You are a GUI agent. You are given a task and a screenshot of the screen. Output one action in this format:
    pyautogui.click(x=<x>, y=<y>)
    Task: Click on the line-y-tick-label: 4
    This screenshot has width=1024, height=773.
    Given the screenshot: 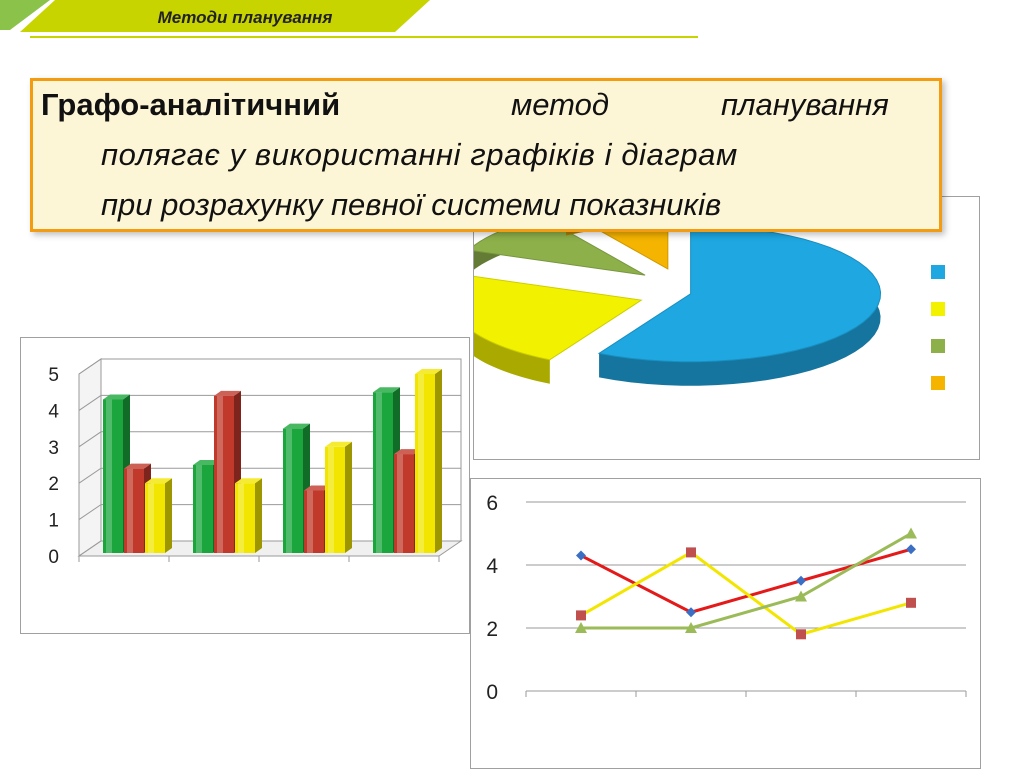 What is the action you would take?
    pyautogui.click(x=492, y=566)
    